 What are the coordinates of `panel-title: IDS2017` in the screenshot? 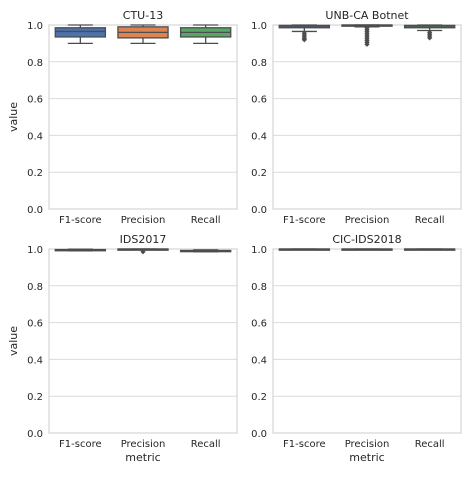 It's located at (143, 239).